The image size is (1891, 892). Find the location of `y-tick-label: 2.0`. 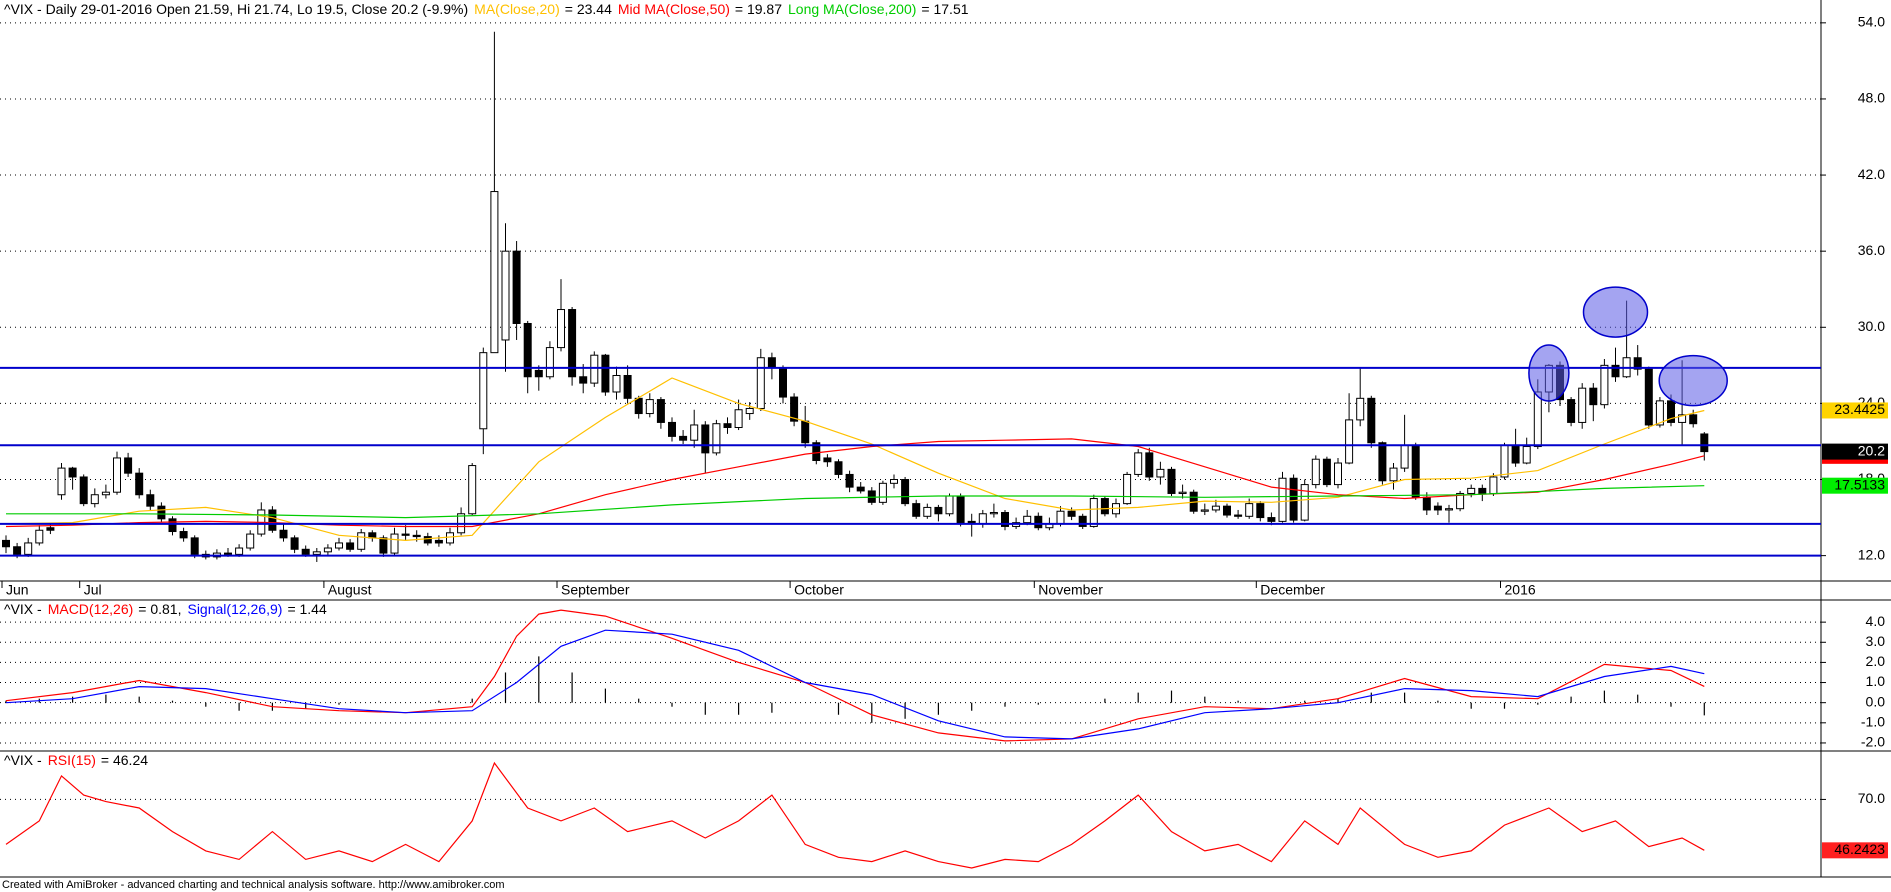

y-tick-label: 2.0 is located at coordinates (1876, 661).